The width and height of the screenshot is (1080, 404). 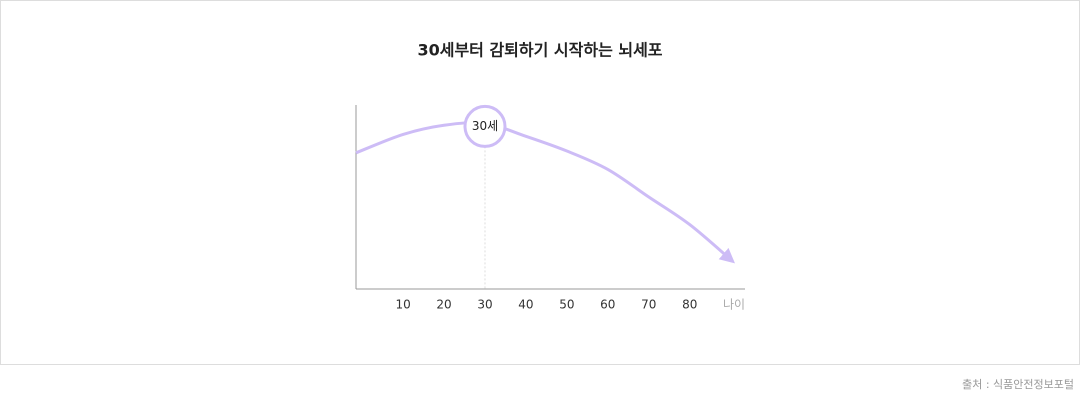 What do you see at coordinates (689, 305) in the screenshot?
I see `x-tick-label: 80` at bounding box center [689, 305].